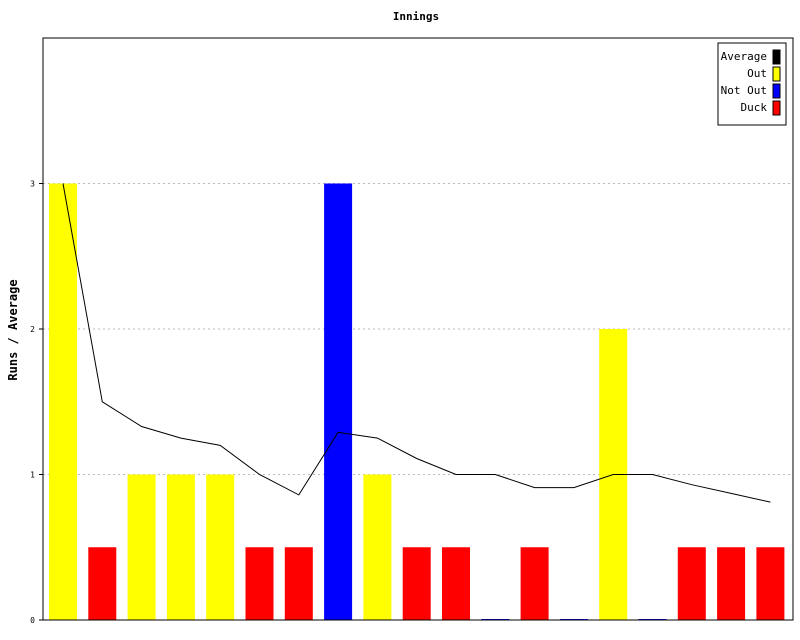 This screenshot has width=800, height=640. Describe the element at coordinates (36, 402) in the screenshot. I see `y-axis-ticks: 0 1 2 3` at that location.